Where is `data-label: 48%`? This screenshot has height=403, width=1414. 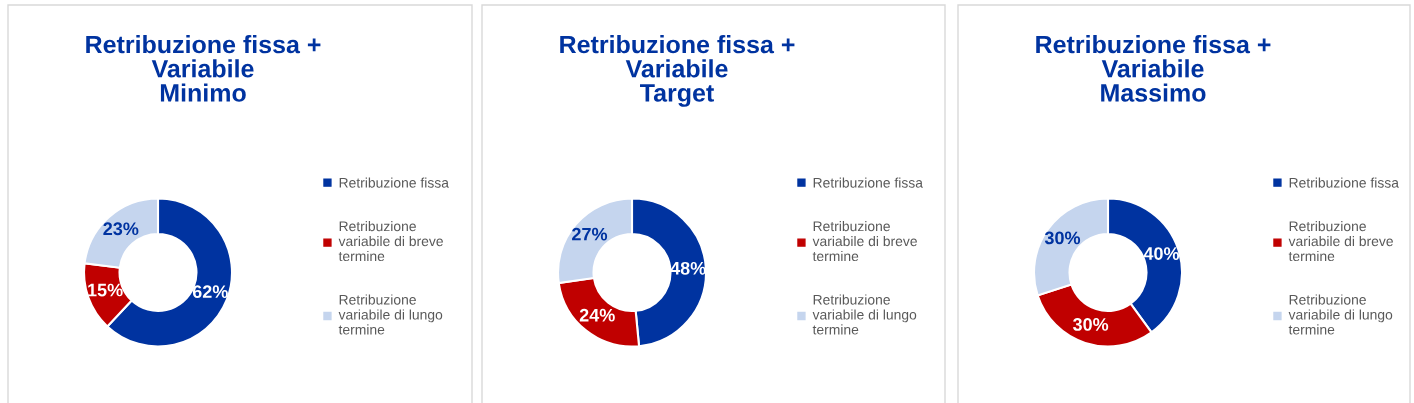
data-label: 48% is located at coordinates (688, 268).